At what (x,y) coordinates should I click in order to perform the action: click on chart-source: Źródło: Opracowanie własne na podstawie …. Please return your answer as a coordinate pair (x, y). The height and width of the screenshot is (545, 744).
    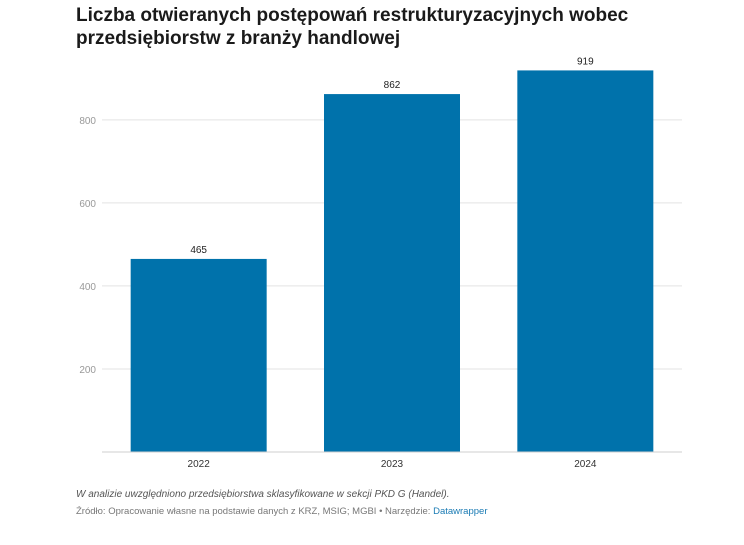
    Looking at the image, I should click on (396, 512).